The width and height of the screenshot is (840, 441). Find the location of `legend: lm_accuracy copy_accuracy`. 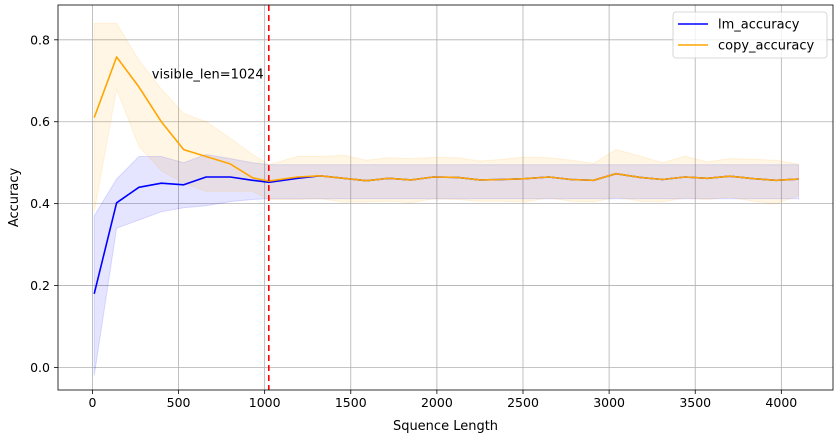

legend: lm_accuracy copy_accuracy is located at coordinates (750, 35).